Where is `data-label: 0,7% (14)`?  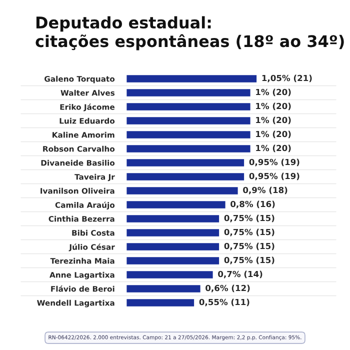 data-label: 0,7% (14) is located at coordinates (240, 274).